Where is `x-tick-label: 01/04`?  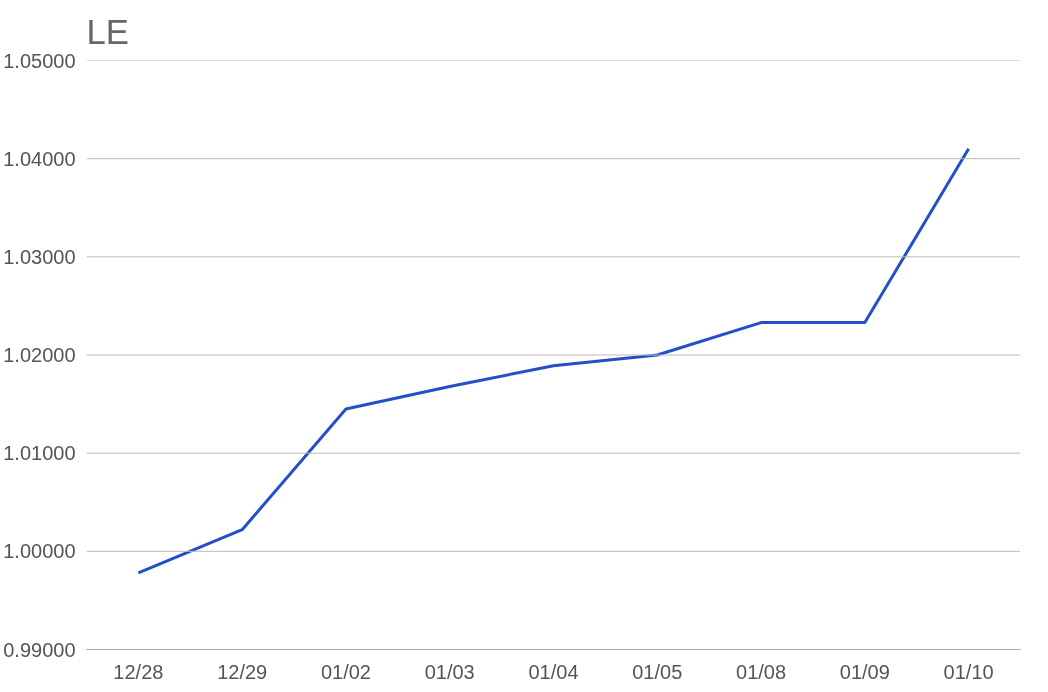 x-tick-label: 01/04 is located at coordinates (553, 671).